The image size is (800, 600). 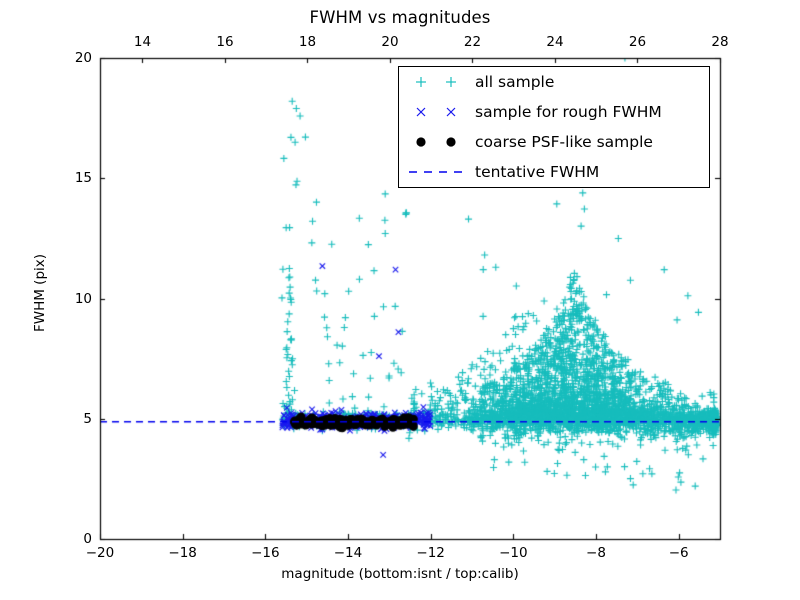 I want to click on x-tick-label-top: 26, so click(x=637, y=42).